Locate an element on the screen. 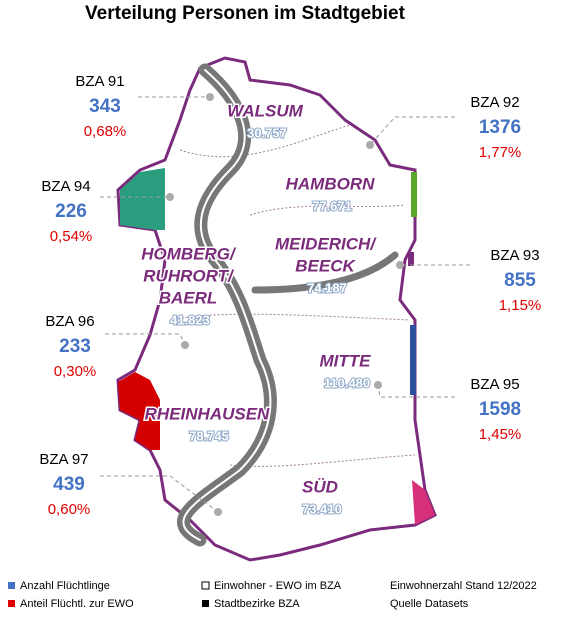 The height and width of the screenshot is (632, 563). district-population: 73.410 is located at coordinates (322, 508).